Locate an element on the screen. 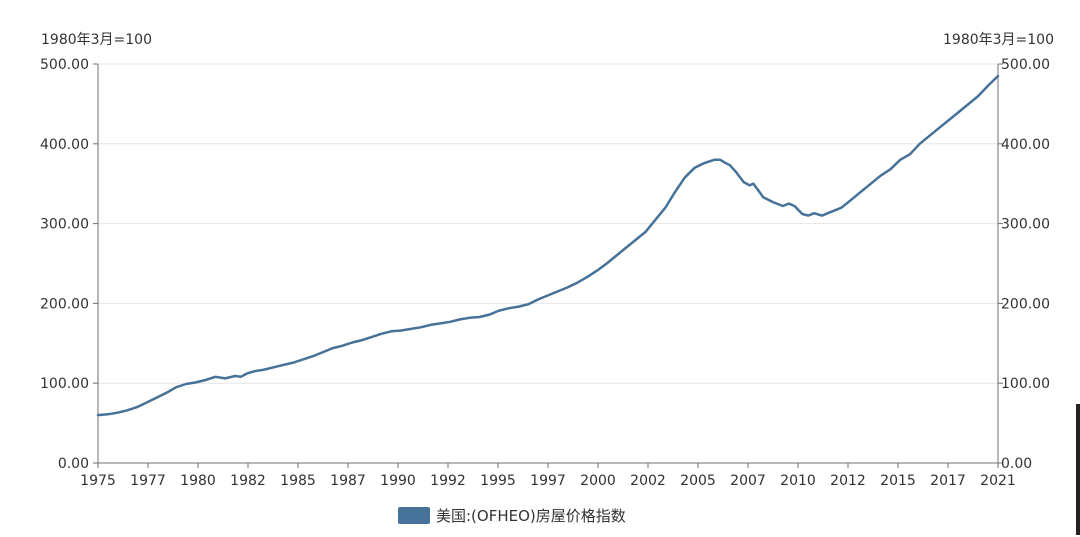 Image resolution: width=1080 pixels, height=537 pixels. x-tick-label: 1975 is located at coordinates (98, 481).